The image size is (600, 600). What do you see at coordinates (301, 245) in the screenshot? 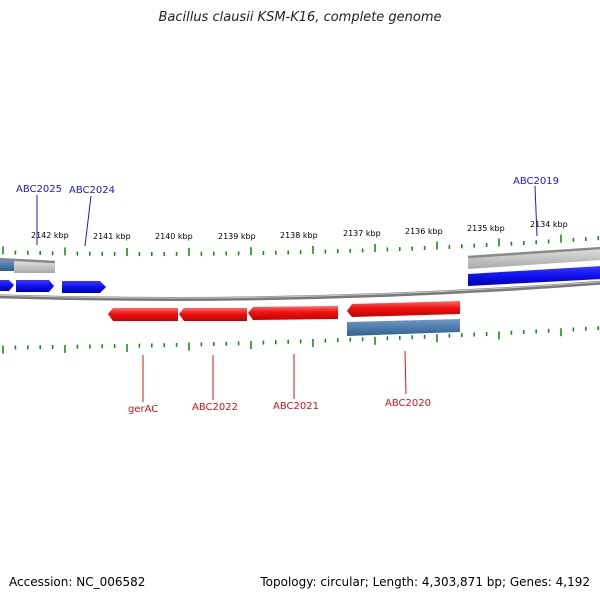
I see `tick-row-top` at bounding box center [301, 245].